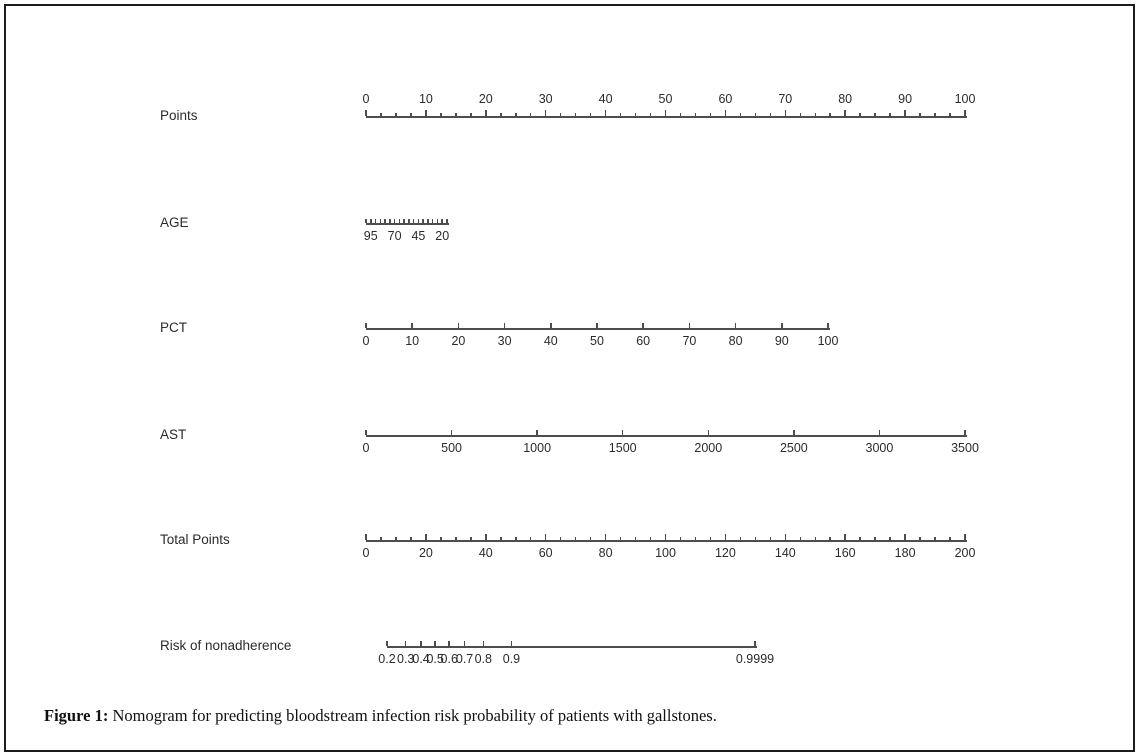  I want to click on axis-title-ast: AST, so click(173, 434).